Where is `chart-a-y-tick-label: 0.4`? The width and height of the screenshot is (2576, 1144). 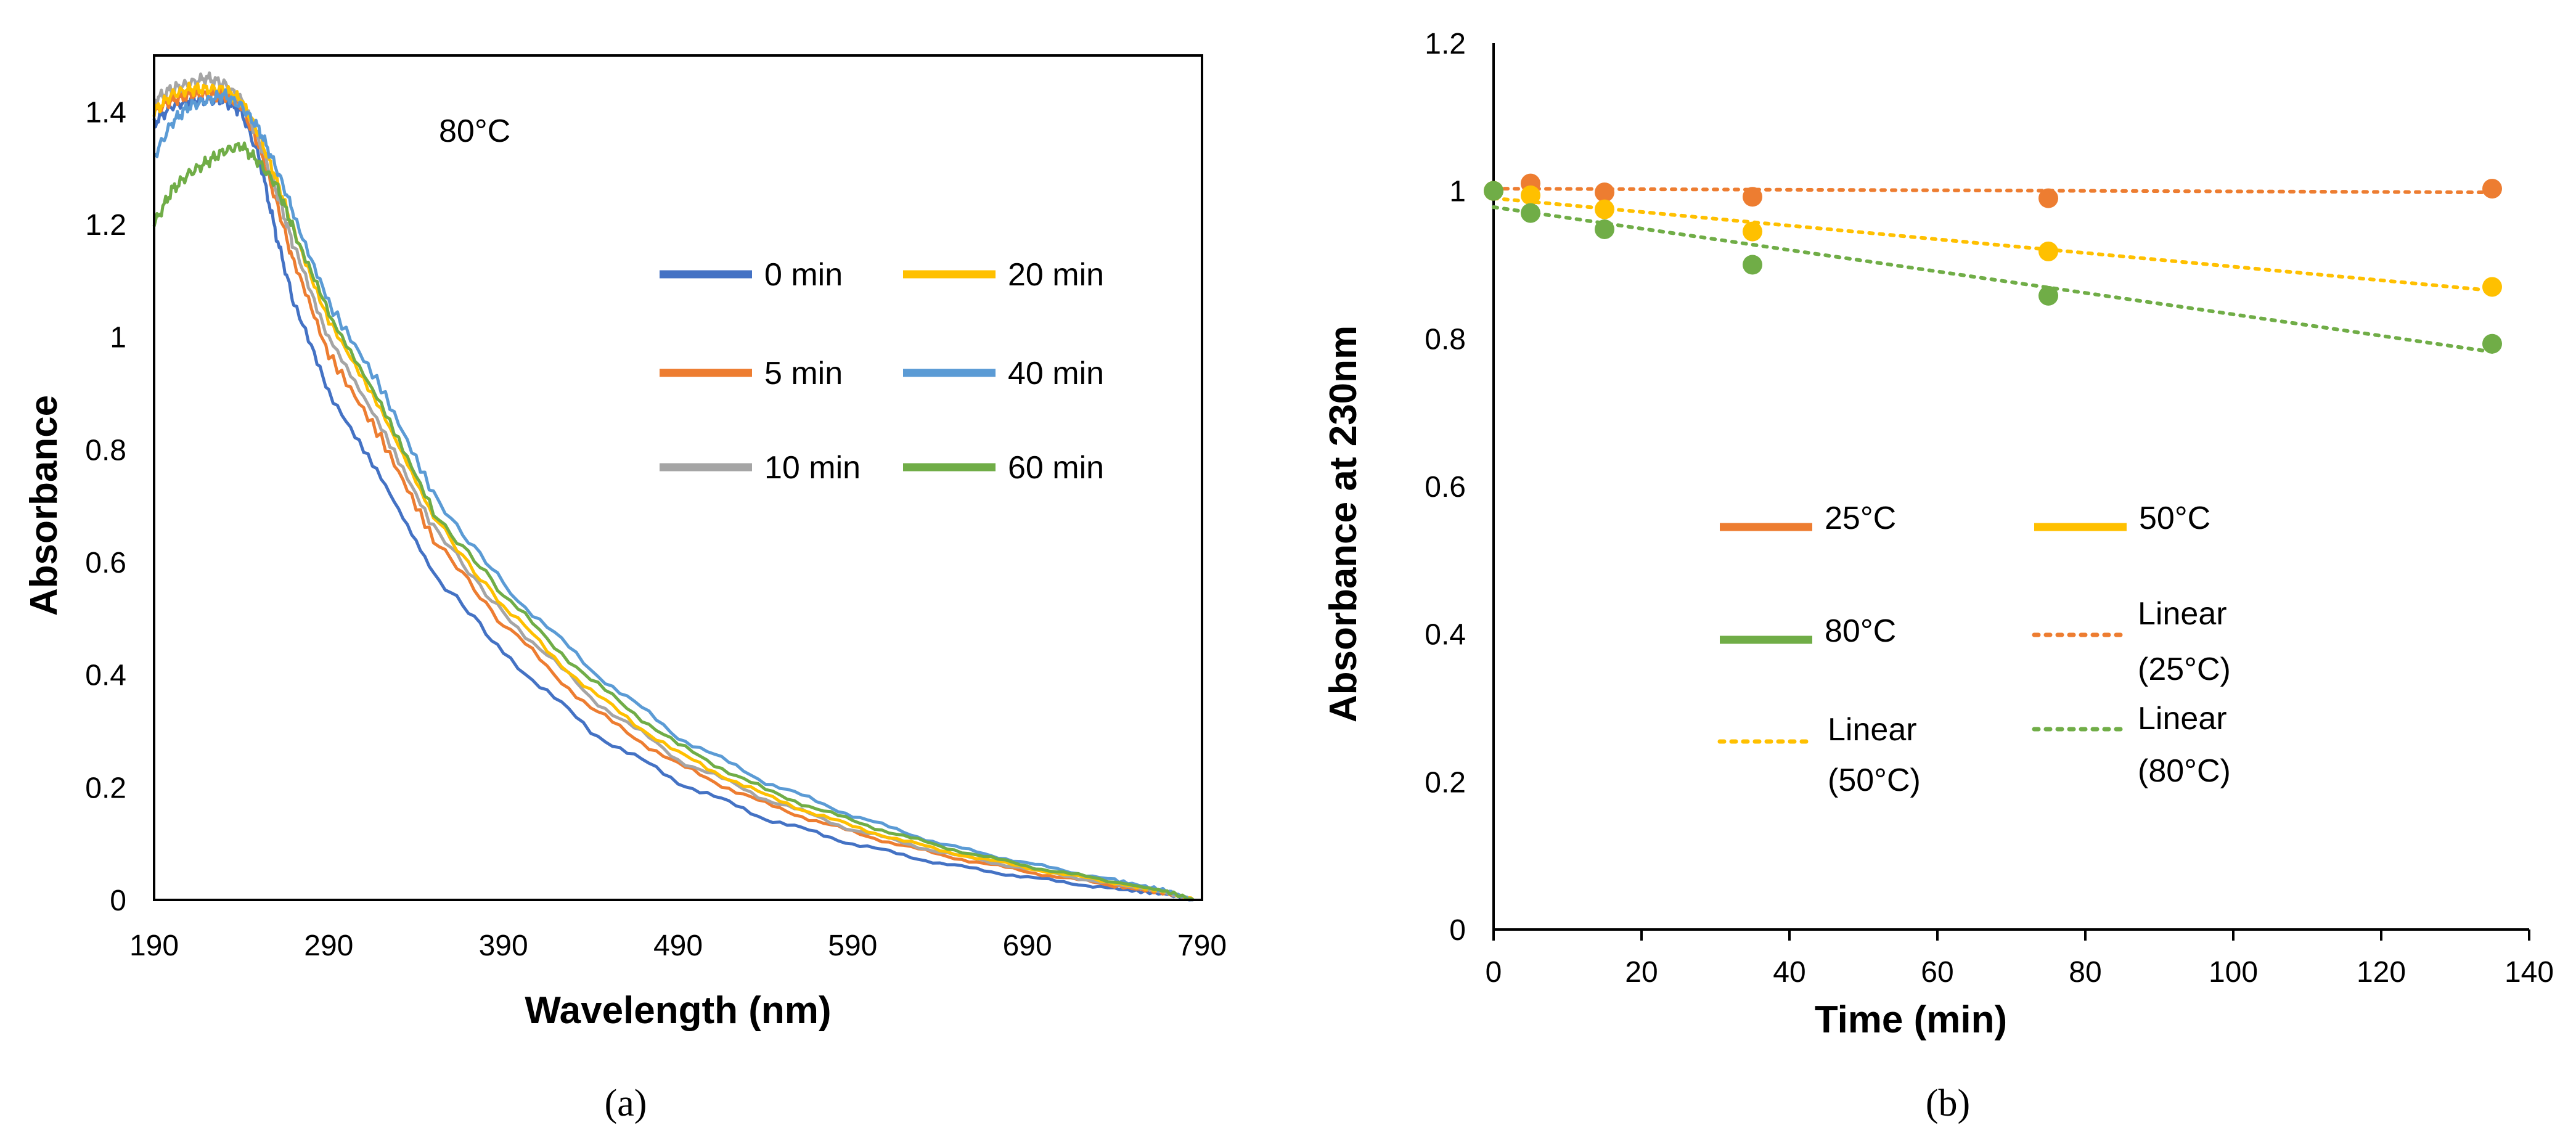
chart-a-y-tick-label: 0.4 is located at coordinates (105, 676).